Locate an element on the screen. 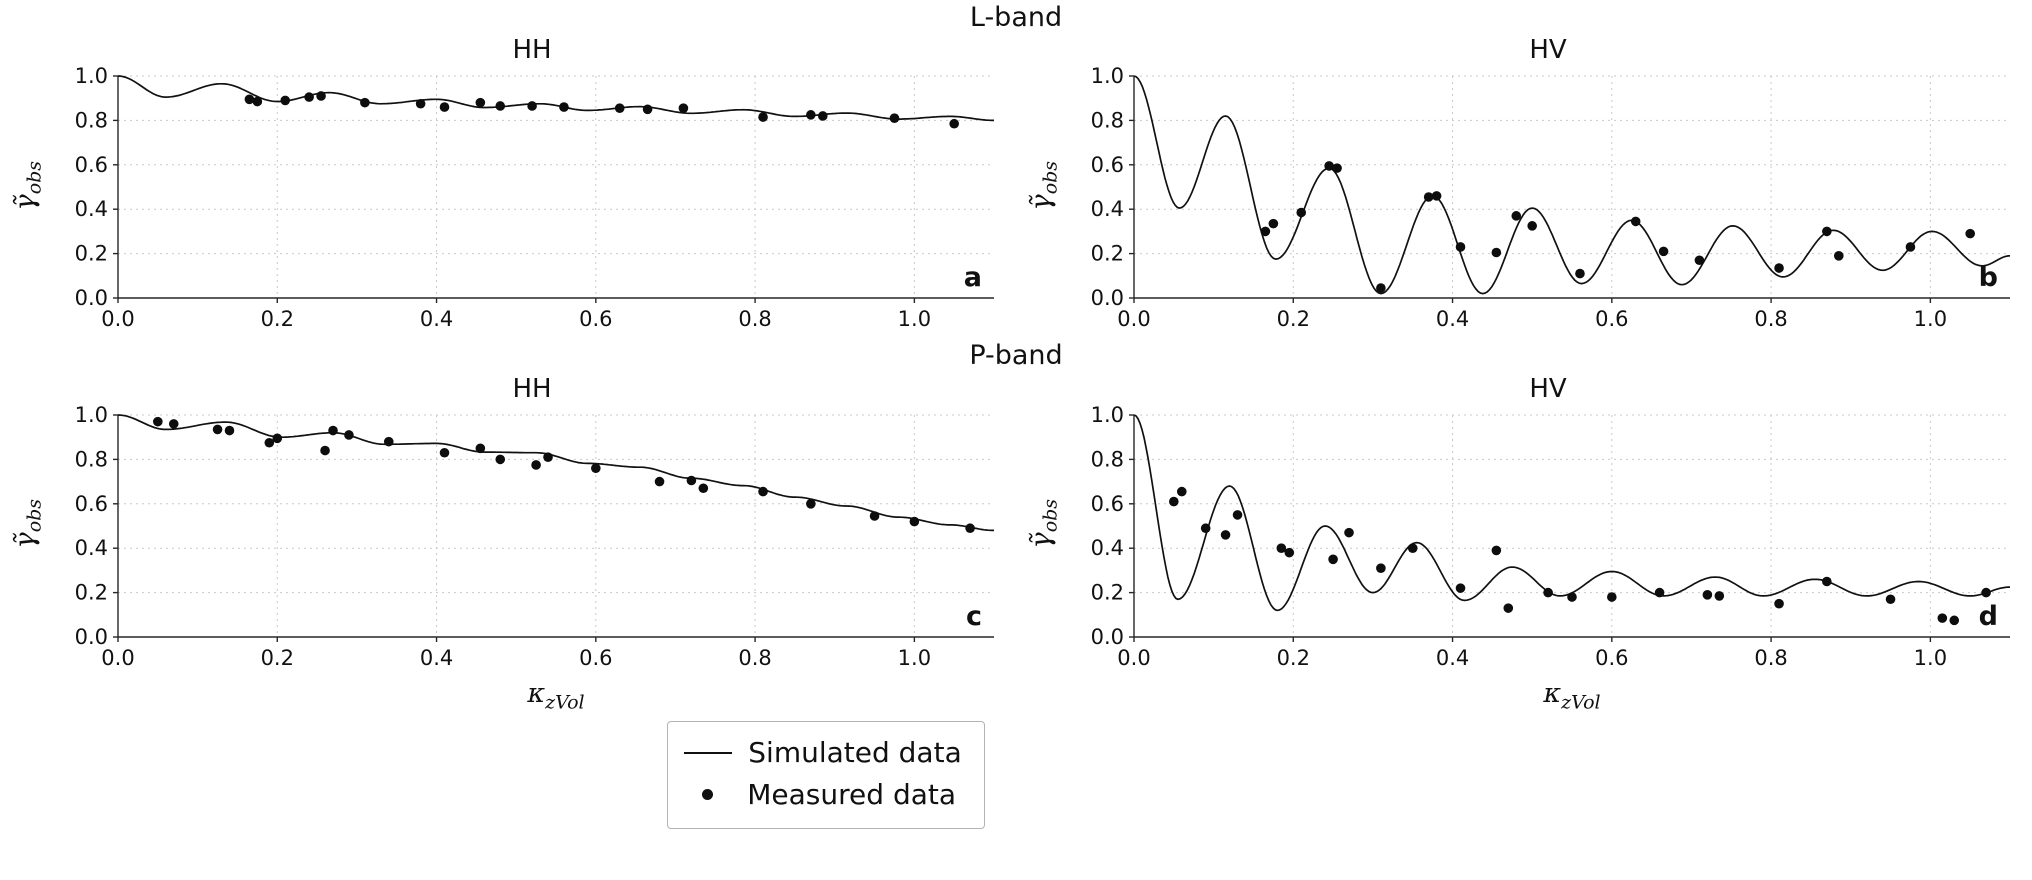  legend-label: Simulated data is located at coordinates (855, 753).